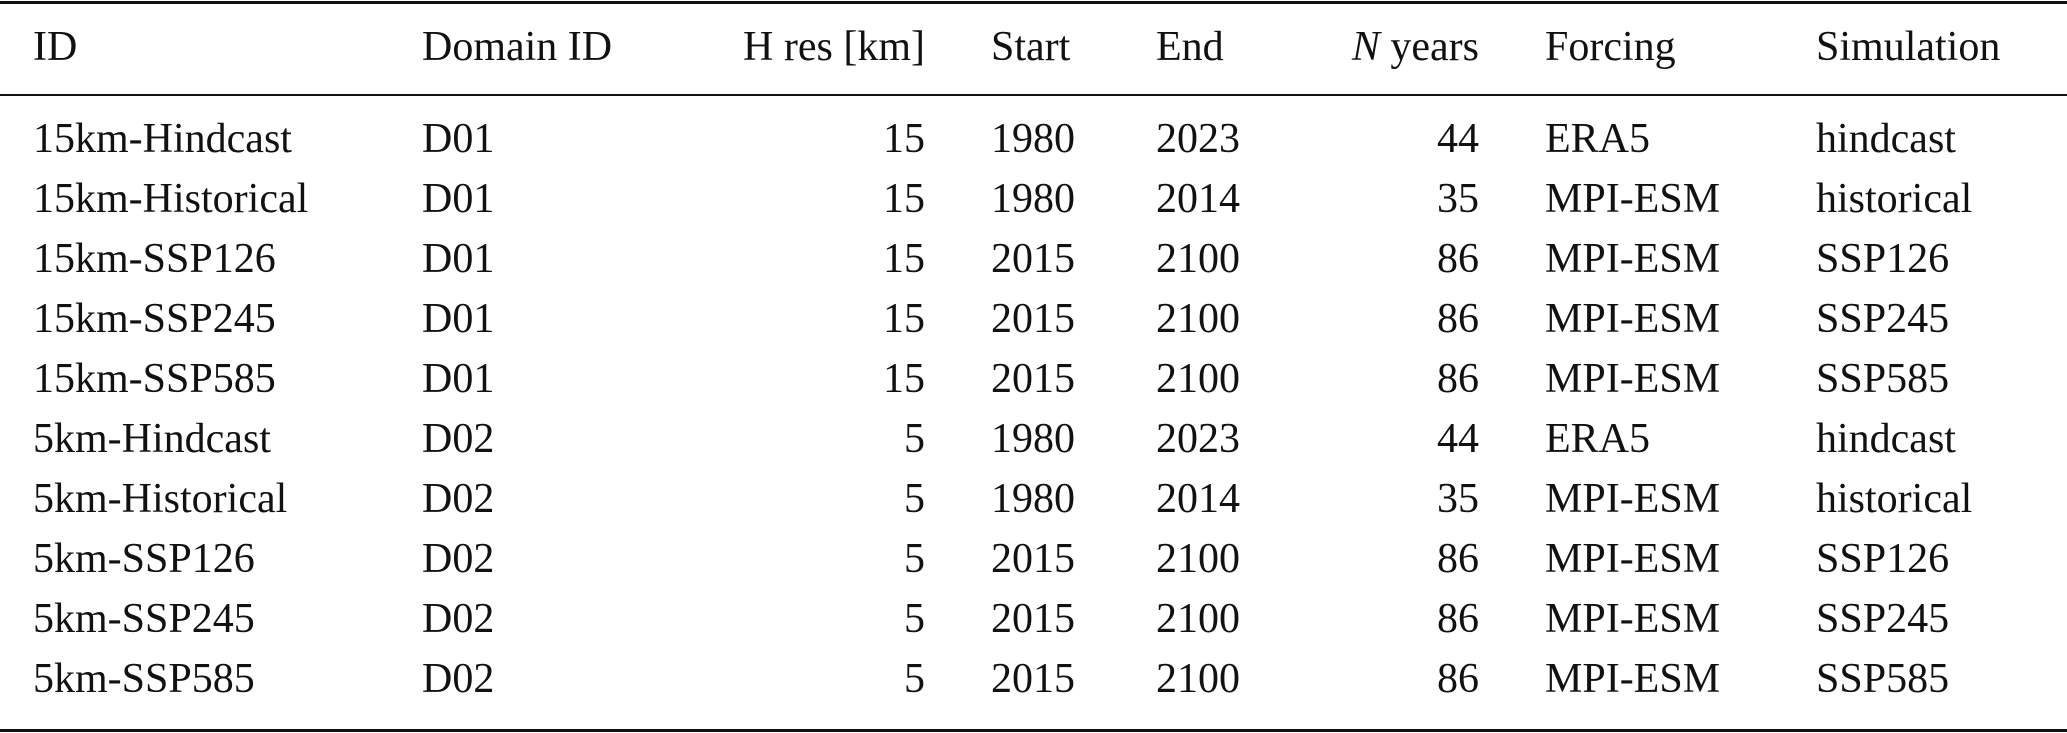  I want to click on header-rule, so click(1033, 95).